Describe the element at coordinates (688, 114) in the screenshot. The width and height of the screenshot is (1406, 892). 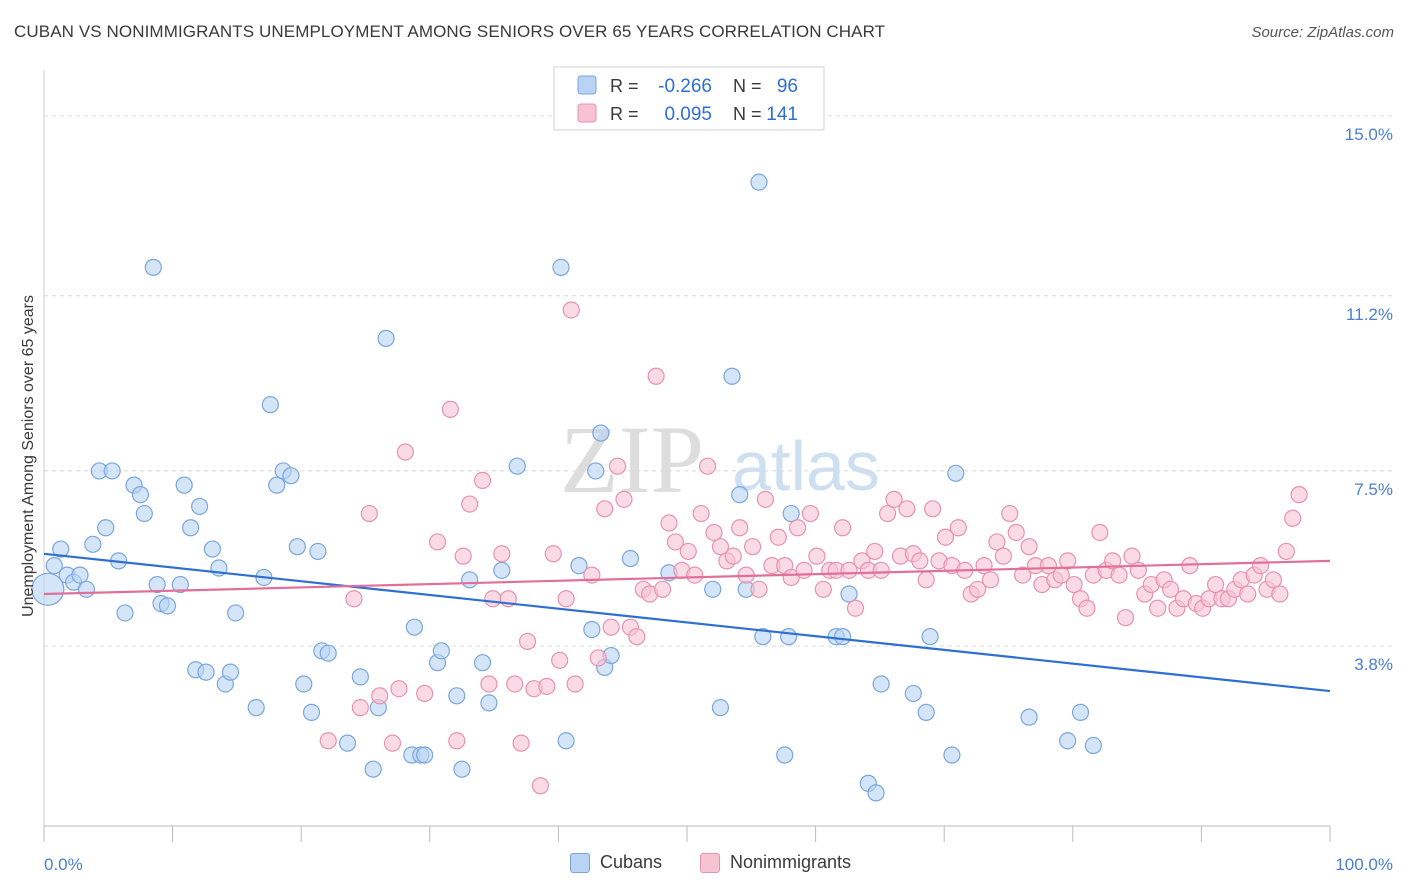
I see `legend-r-value-nonimmigrants: 0.095` at that location.